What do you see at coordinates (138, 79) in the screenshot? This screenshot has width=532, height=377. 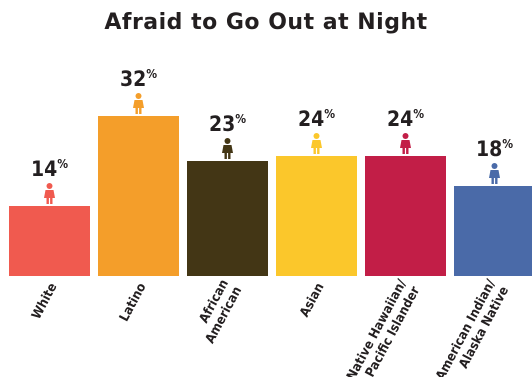 I see `value-label-1: 32%` at bounding box center [138, 79].